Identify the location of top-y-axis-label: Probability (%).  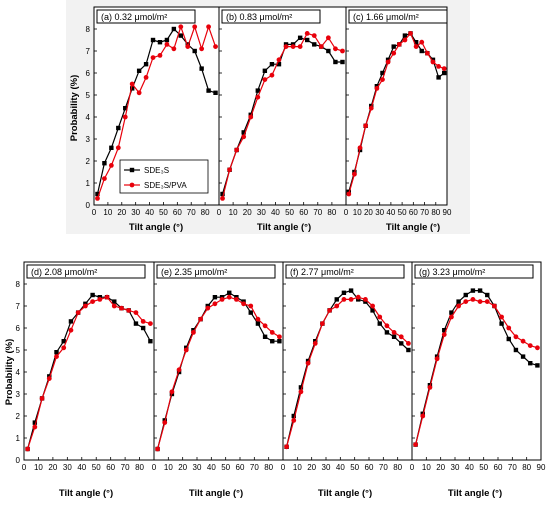
(74, 108).